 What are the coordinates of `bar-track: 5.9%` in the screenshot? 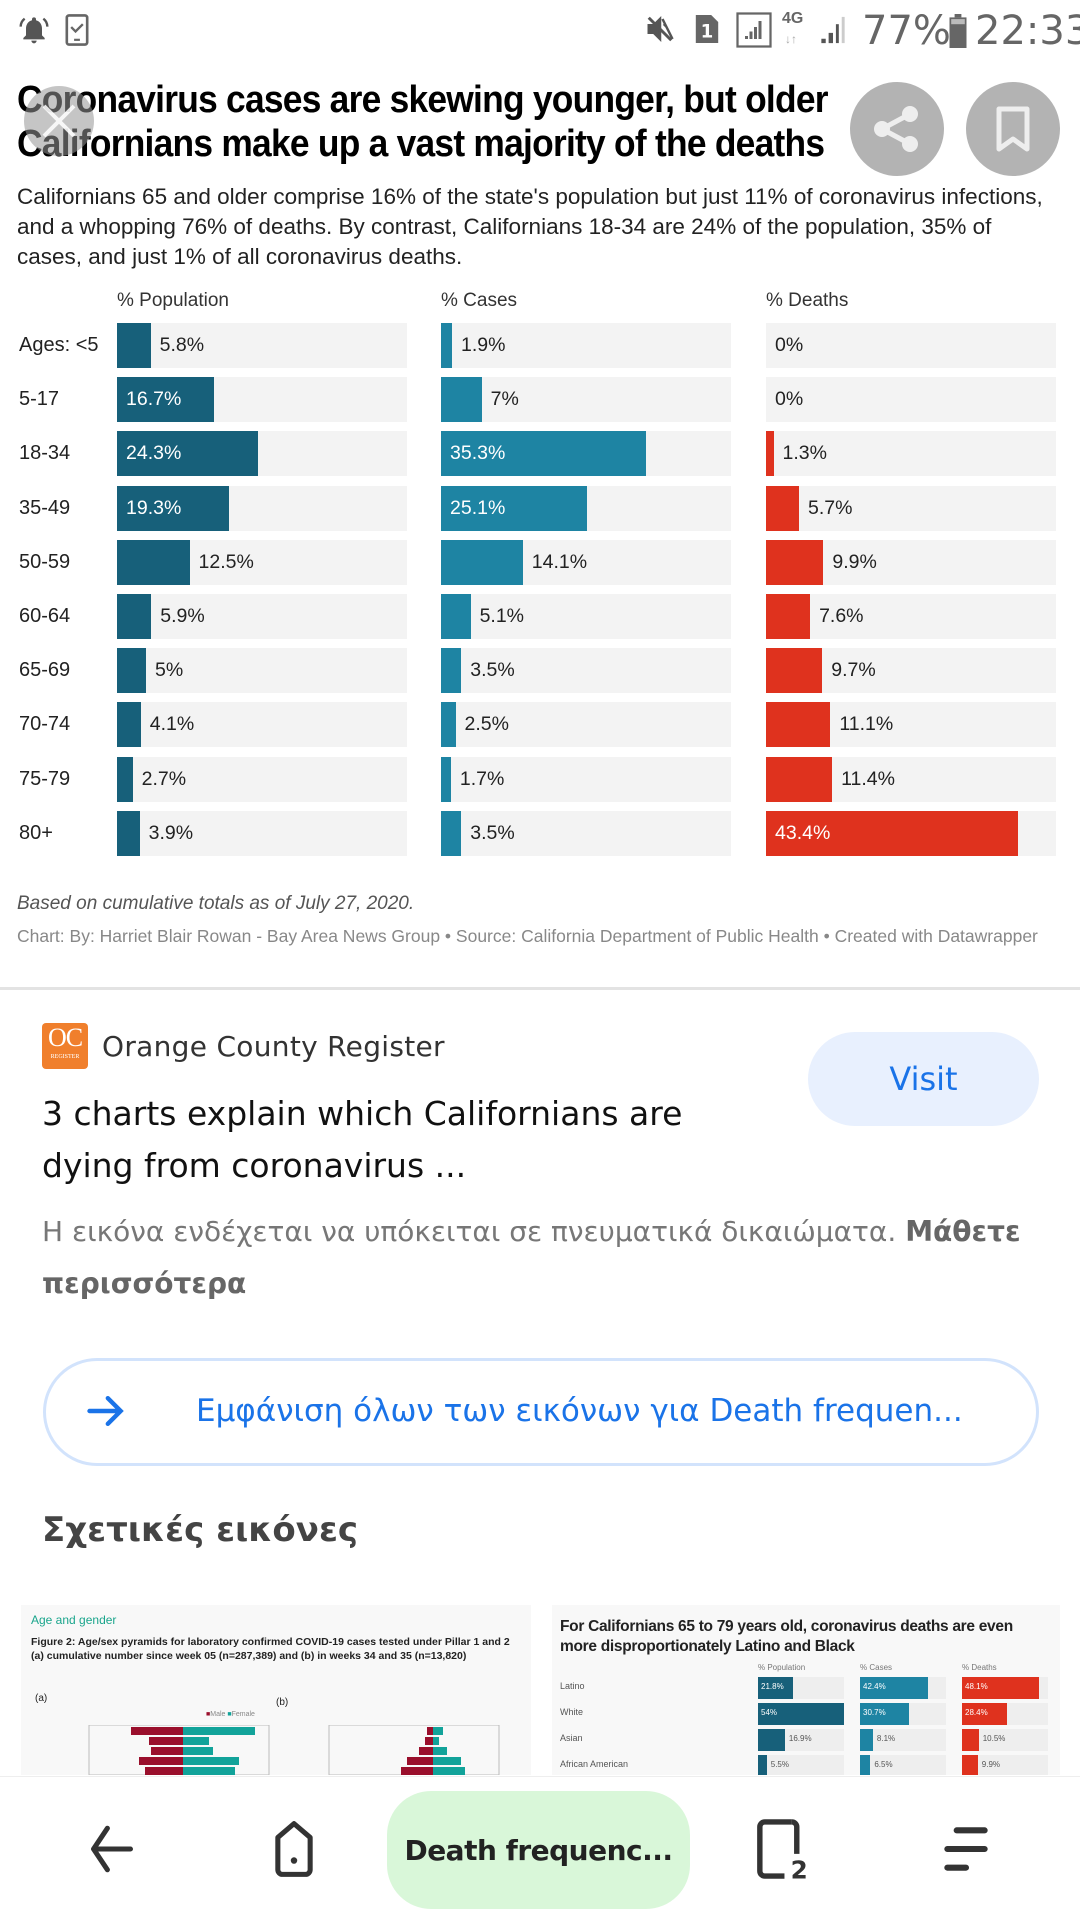 It's located at (262, 616).